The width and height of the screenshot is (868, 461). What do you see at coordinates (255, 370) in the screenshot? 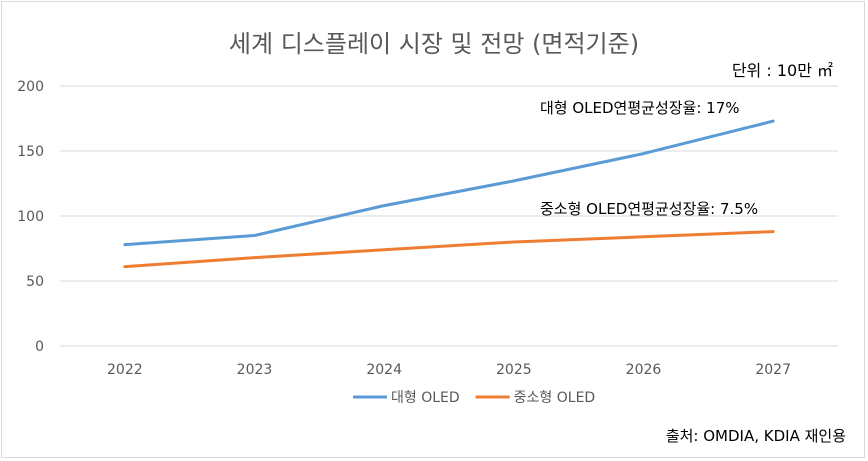
I see `x-tick-label: 2023` at bounding box center [255, 370].